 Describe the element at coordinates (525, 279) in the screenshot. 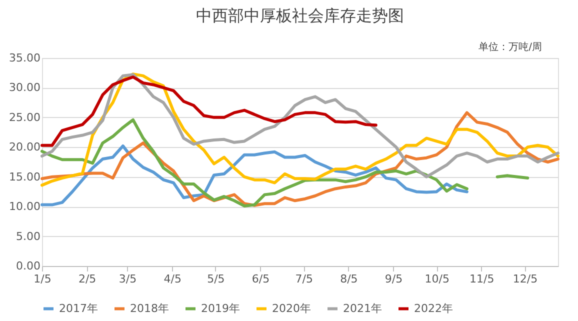

I see `x-tick-label: 12/5` at that location.